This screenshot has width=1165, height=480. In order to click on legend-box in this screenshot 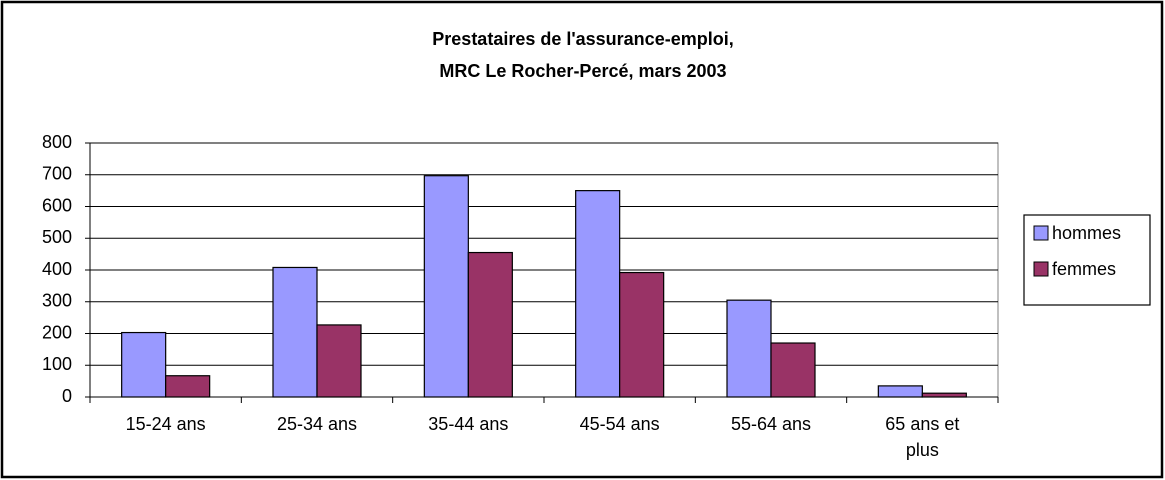, I will do `click(1087, 260)`.